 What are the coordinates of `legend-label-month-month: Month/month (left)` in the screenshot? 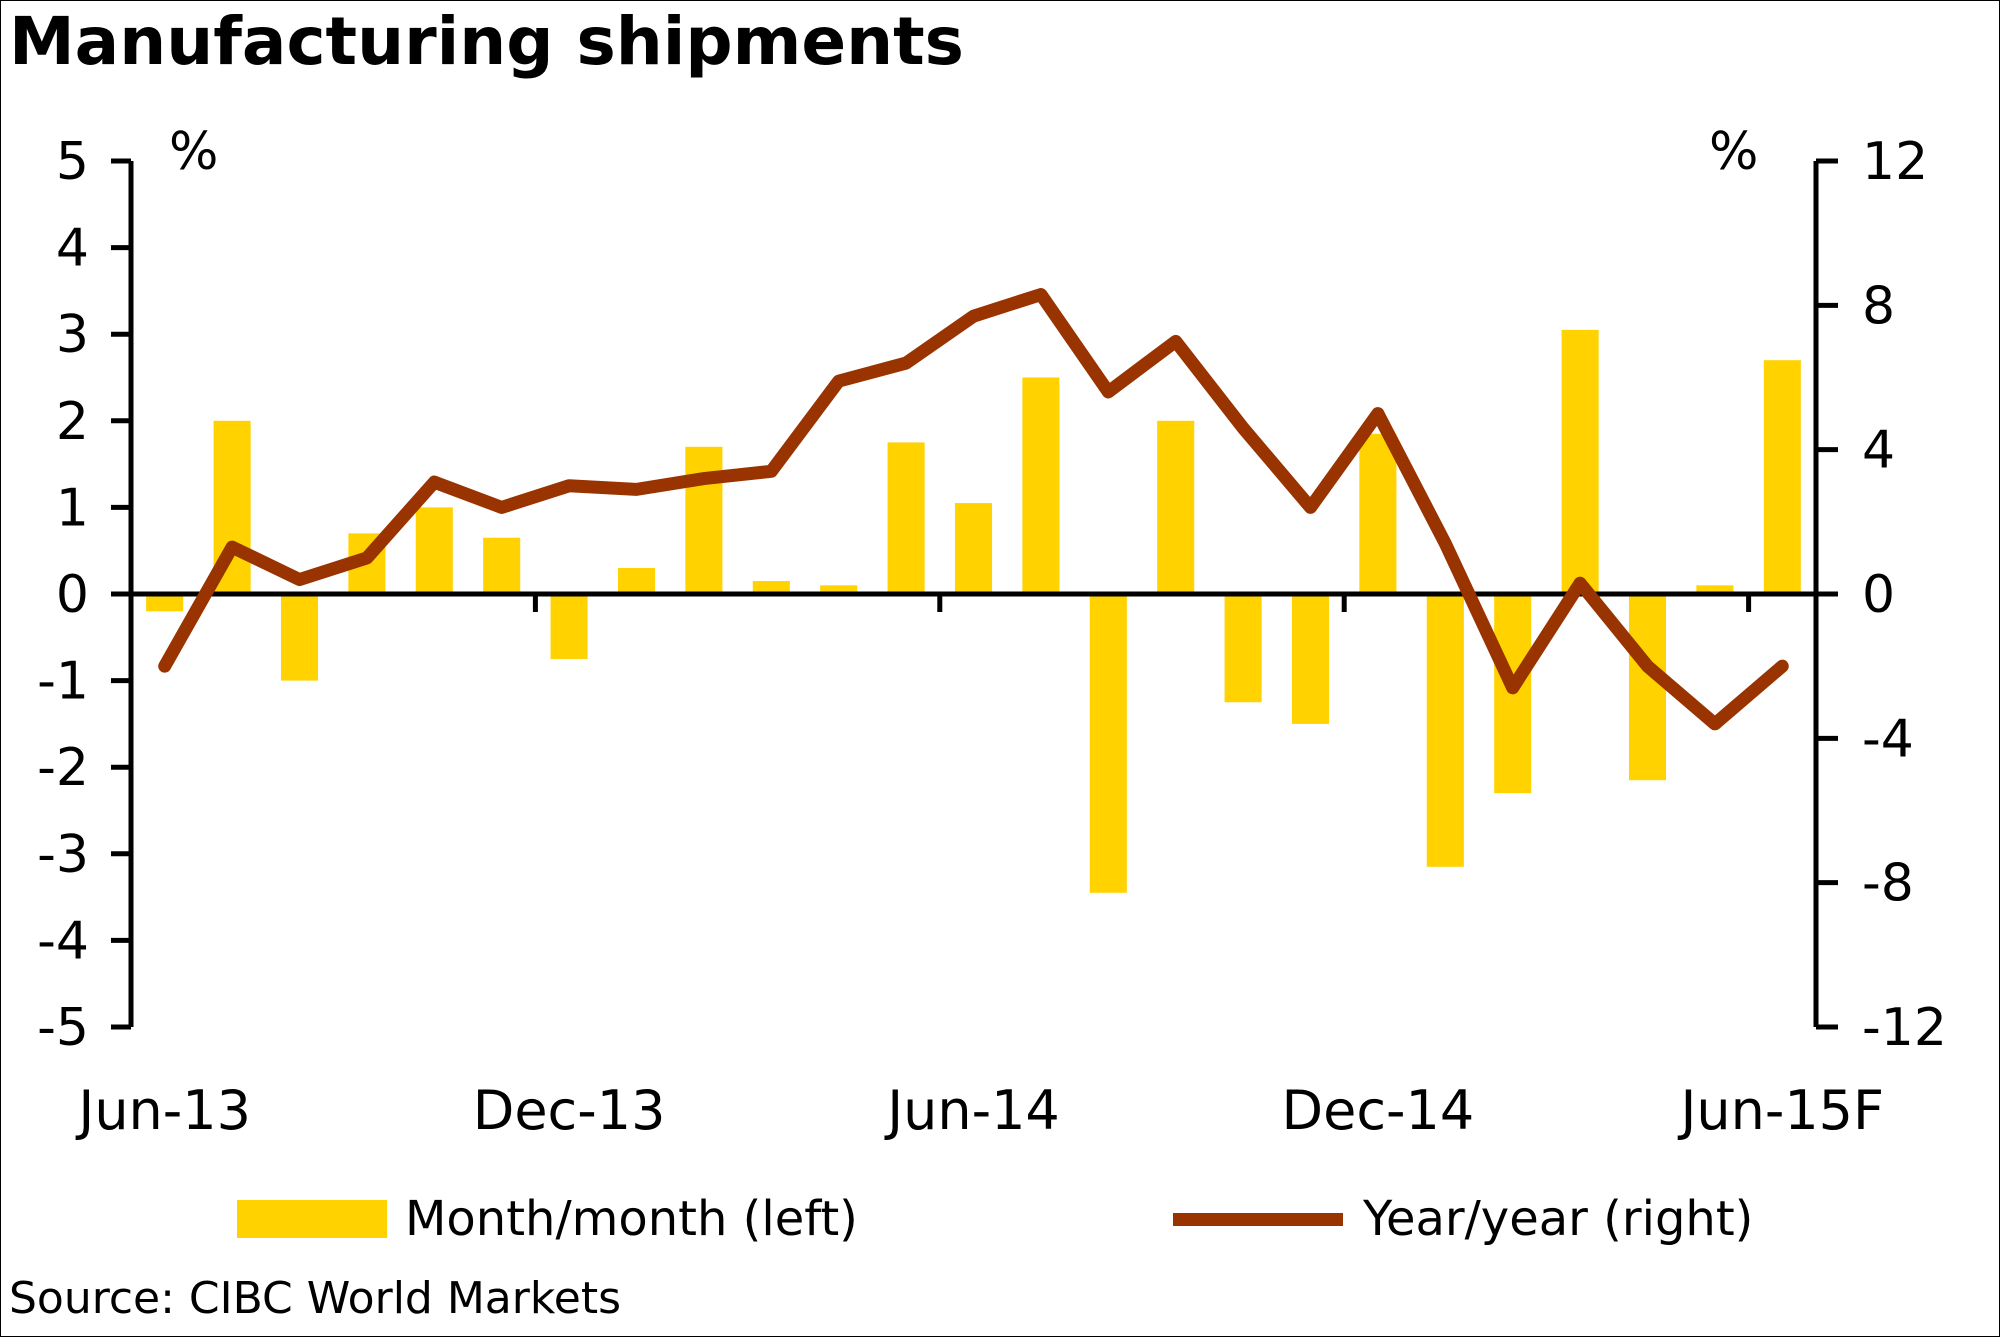 It's located at (631, 1219).